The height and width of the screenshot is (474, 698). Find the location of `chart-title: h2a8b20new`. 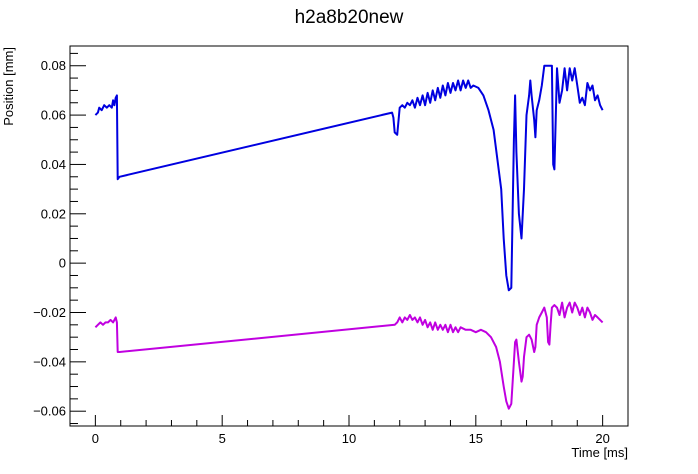

chart-title: h2a8b20new is located at coordinates (349, 17).